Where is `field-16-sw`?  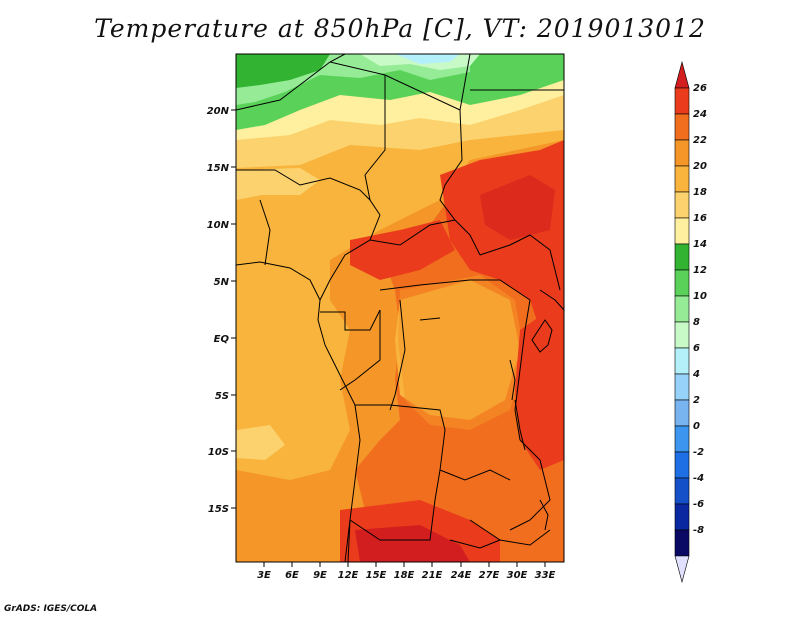 field-16-sw is located at coordinates (260, 442).